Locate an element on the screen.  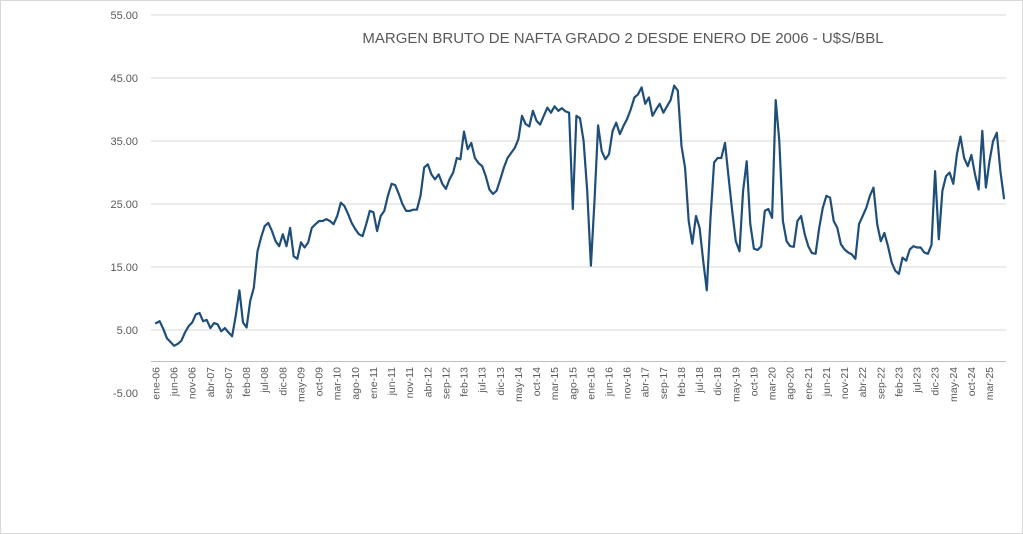
x-axis-label: jun-21 is located at coordinates (827, 382).